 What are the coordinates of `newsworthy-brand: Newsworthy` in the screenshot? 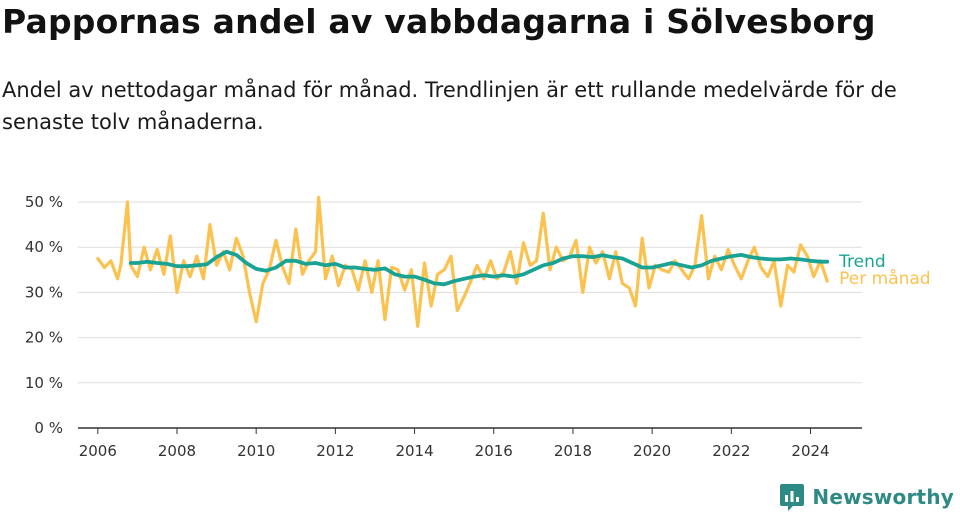 It's located at (866, 497).